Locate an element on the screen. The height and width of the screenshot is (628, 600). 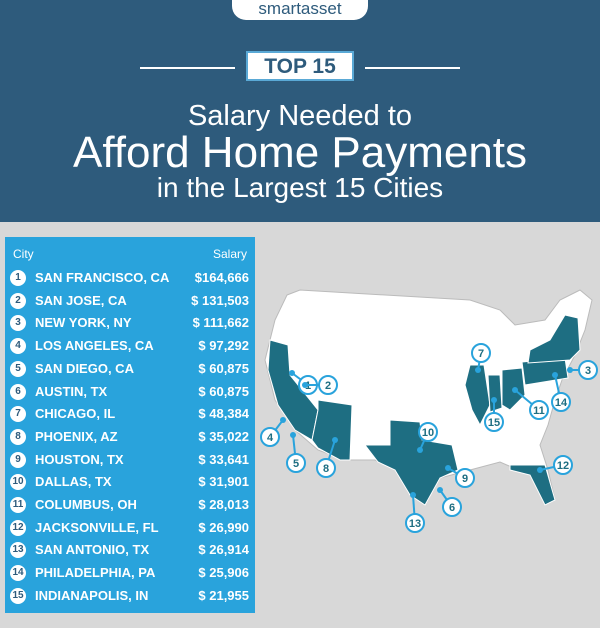
rank-badge: 9 is located at coordinates (18, 459).